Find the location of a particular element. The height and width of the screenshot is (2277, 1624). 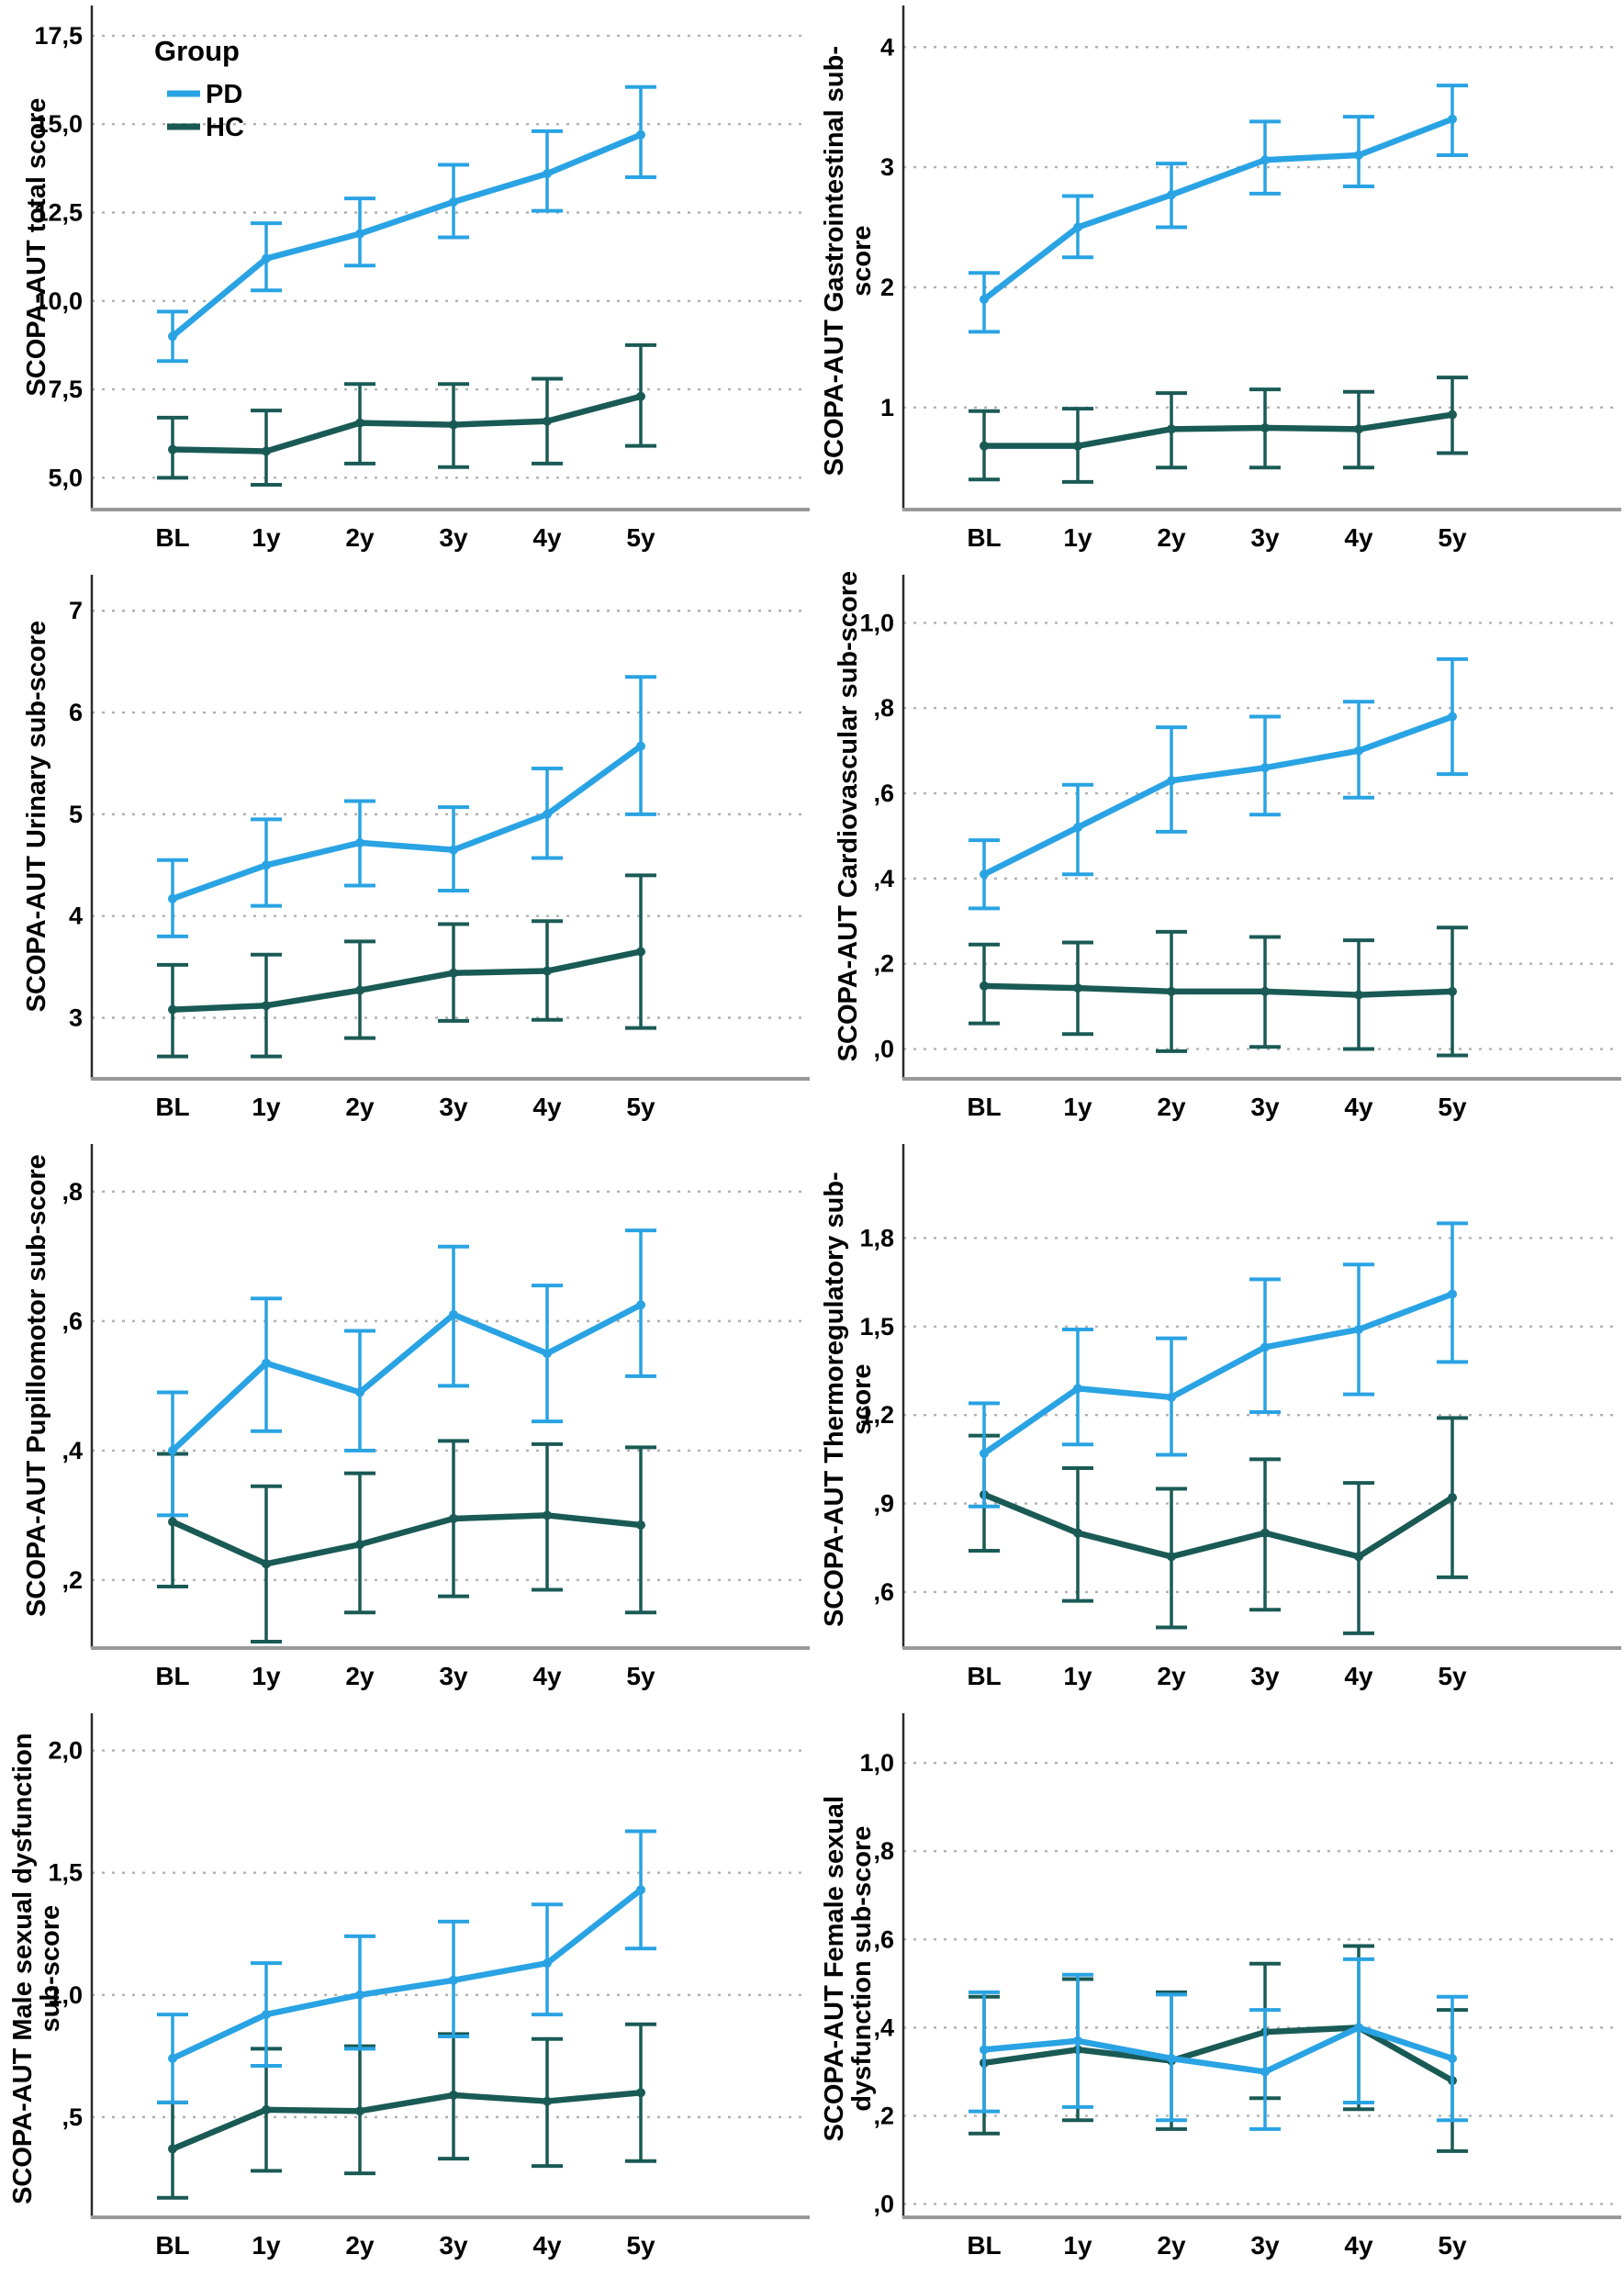

y-tick-label: 1,0 is located at coordinates (65, 1995).